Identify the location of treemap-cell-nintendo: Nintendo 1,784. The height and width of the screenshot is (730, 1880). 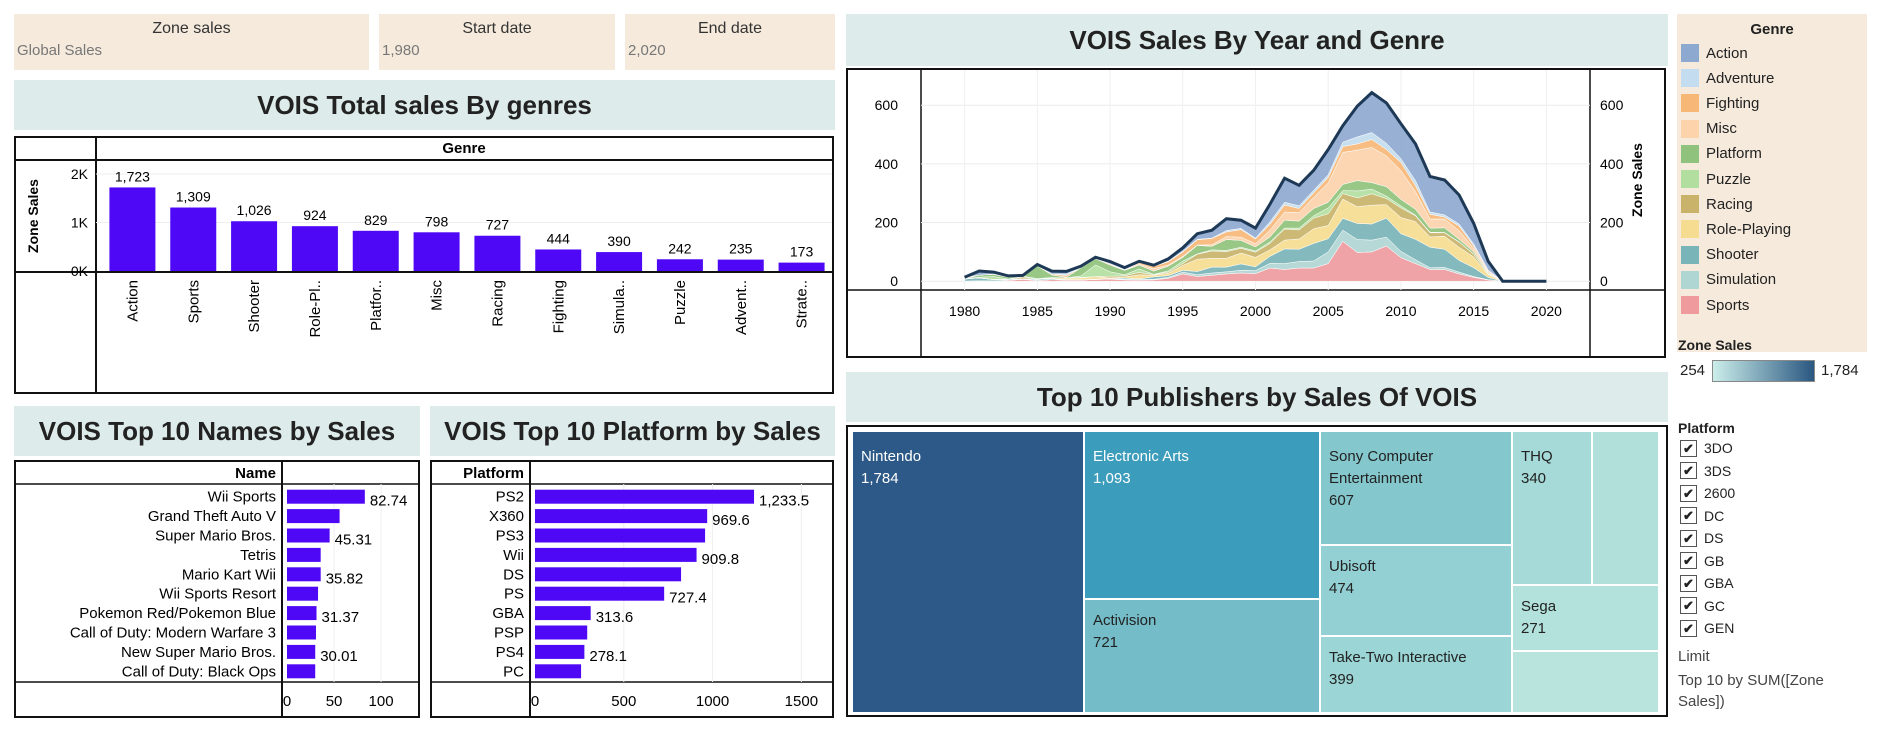
(968, 572).